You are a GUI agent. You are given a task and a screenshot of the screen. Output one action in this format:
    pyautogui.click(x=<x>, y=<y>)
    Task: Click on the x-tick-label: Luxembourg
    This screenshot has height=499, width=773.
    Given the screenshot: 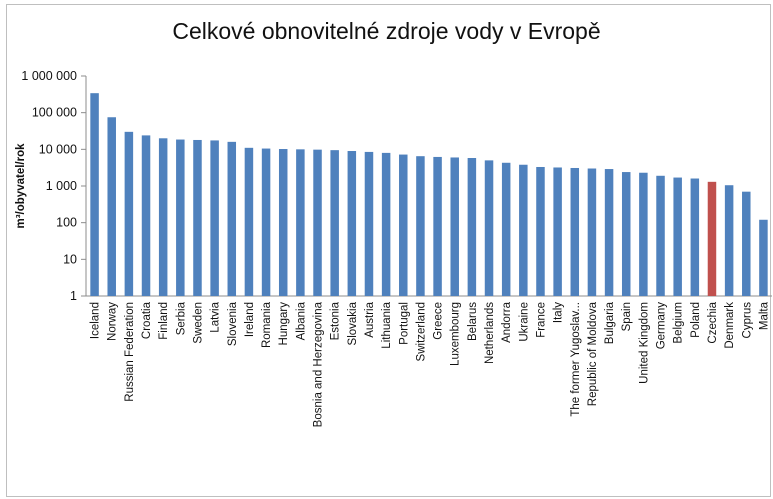 What is the action you would take?
    pyautogui.click(x=456, y=334)
    